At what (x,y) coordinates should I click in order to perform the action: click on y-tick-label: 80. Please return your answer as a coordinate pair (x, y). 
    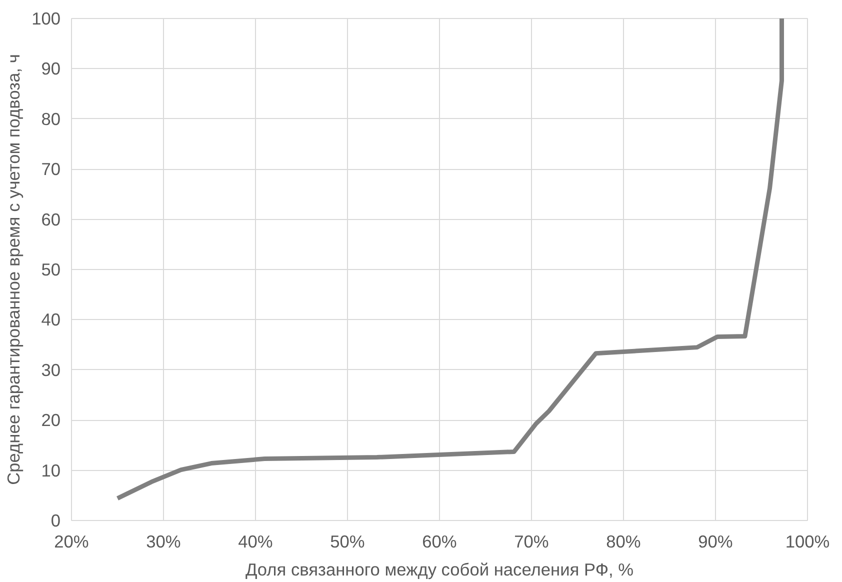
    Looking at the image, I should click on (51, 118).